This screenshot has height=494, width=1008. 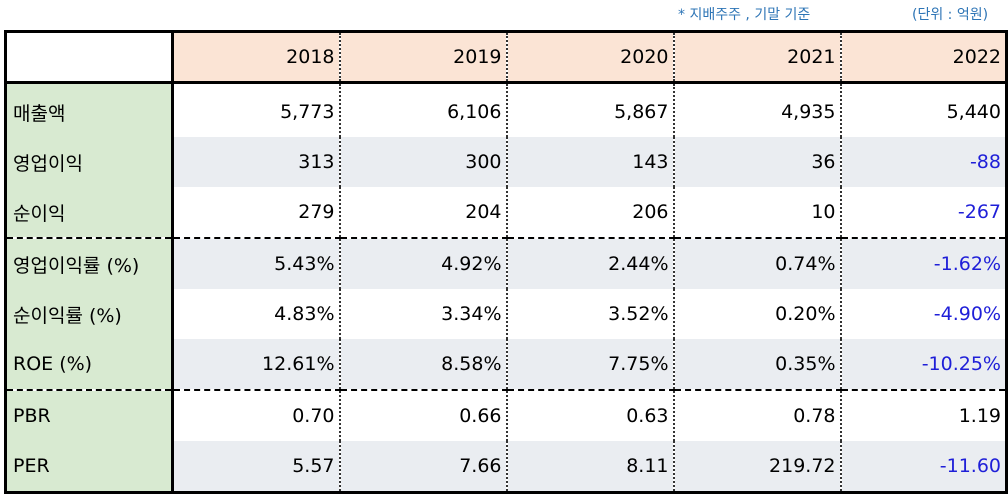 I want to click on value-cell: 3.52%, so click(x=590, y=314).